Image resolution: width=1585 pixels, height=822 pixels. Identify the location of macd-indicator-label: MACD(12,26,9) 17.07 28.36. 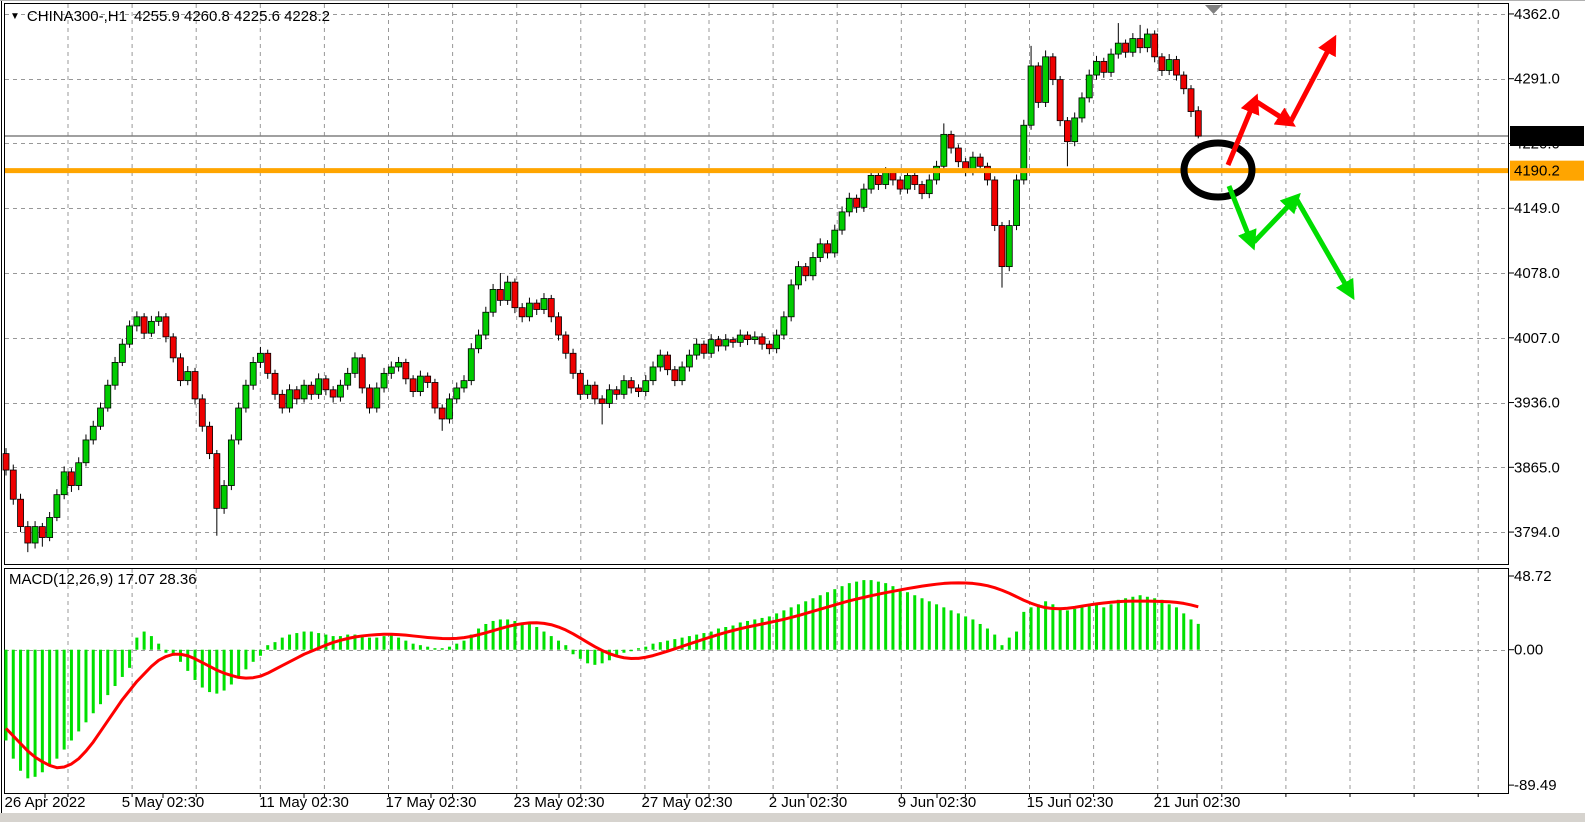
(103, 579).